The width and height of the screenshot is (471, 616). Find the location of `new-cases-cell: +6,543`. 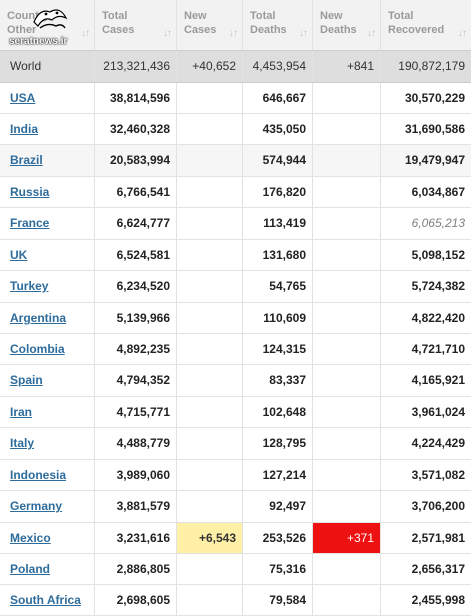

new-cases-cell: +6,543 is located at coordinates (210, 538).